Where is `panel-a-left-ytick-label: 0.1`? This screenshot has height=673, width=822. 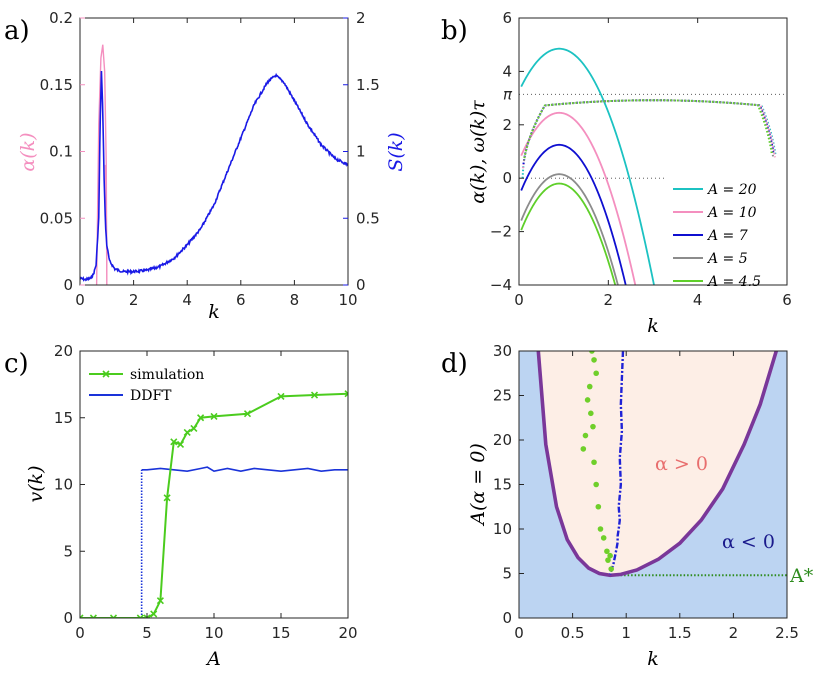 panel-a-left-ytick-label: 0.1 is located at coordinates (61, 152).